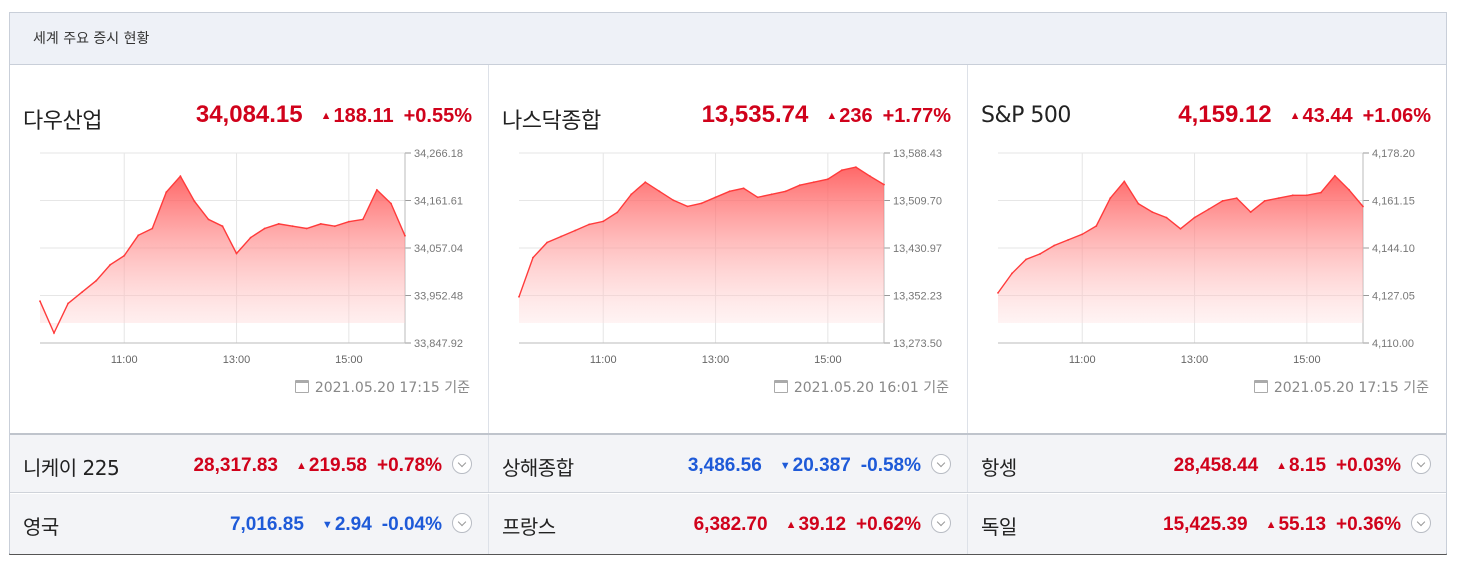  Describe the element at coordinates (917, 202) in the screenshot. I see `y-tick-label: 13,509.70` at that location.